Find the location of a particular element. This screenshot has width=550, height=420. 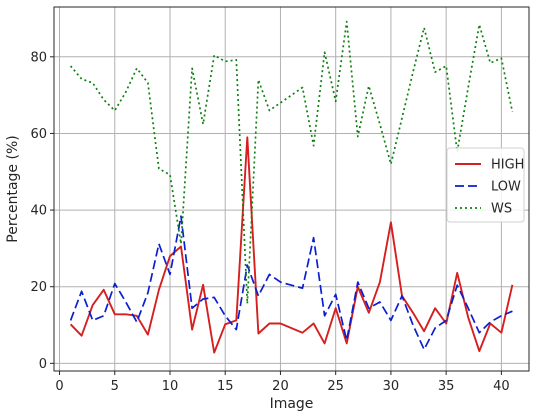

y-axis-ticks: 0 20 40 60 80 is located at coordinates (42, 211).